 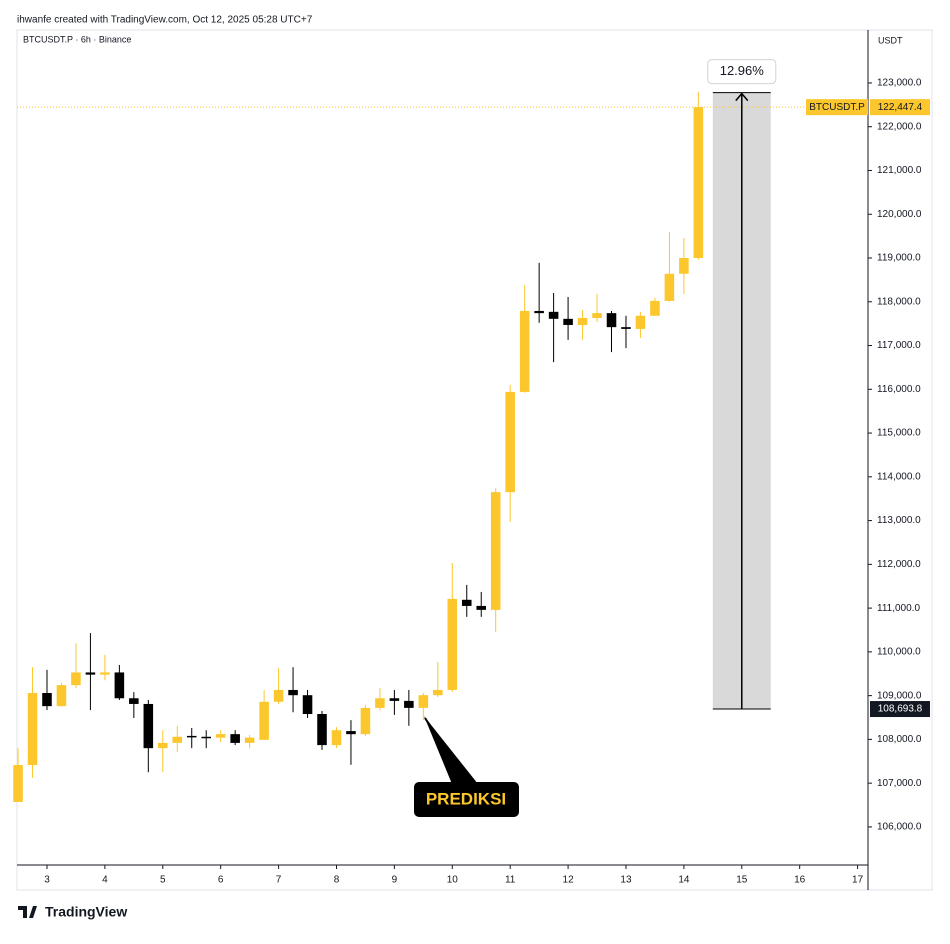 What do you see at coordinates (77, 39) in the screenshot?
I see `symbol-title: BTCUSDT.P · 6h · Binance` at bounding box center [77, 39].